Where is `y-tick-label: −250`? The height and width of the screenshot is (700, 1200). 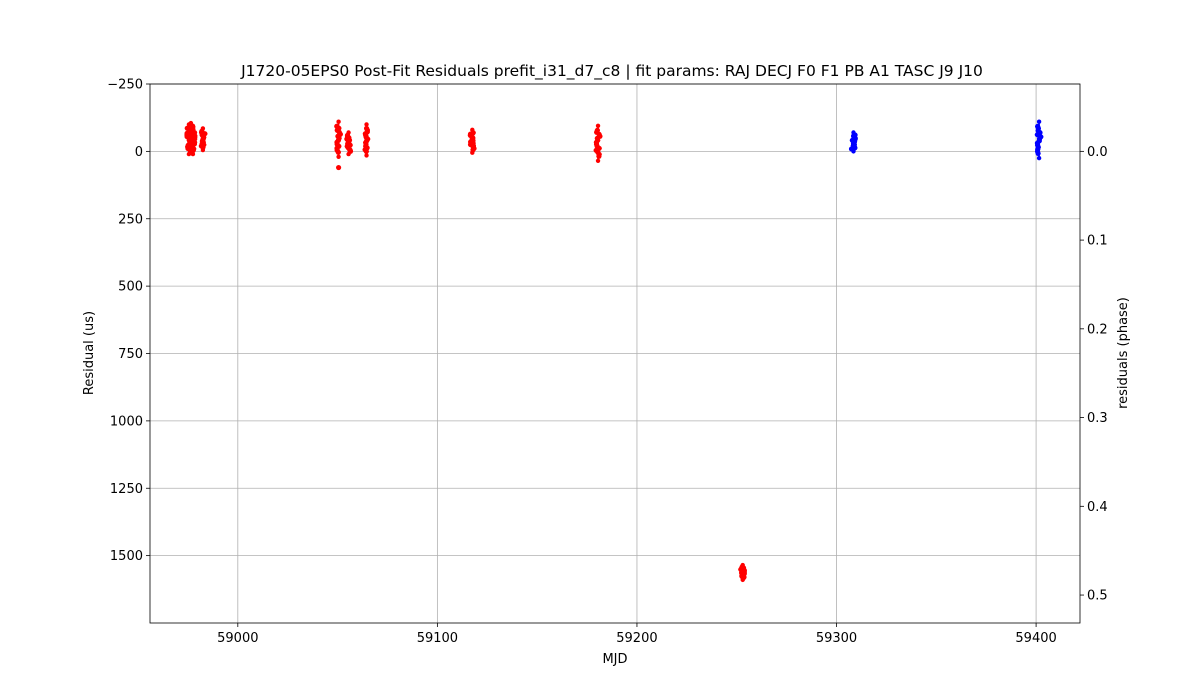 y-tick-label: −250 is located at coordinates (125, 85).